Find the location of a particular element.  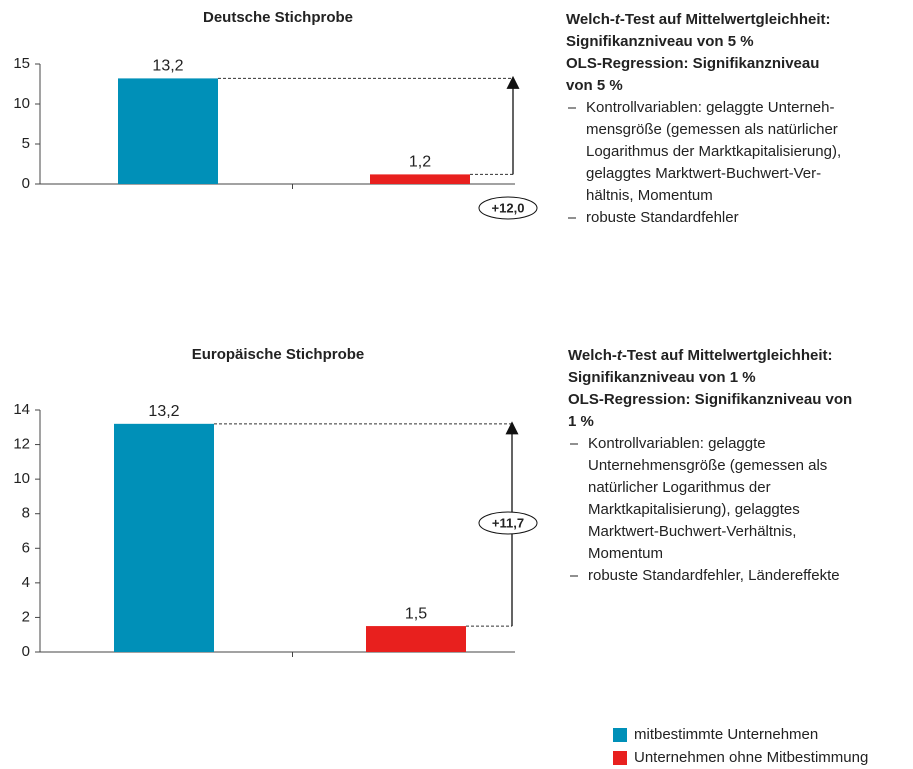

note-heading: Signifikanzniveau von 1 % is located at coordinates (662, 377).